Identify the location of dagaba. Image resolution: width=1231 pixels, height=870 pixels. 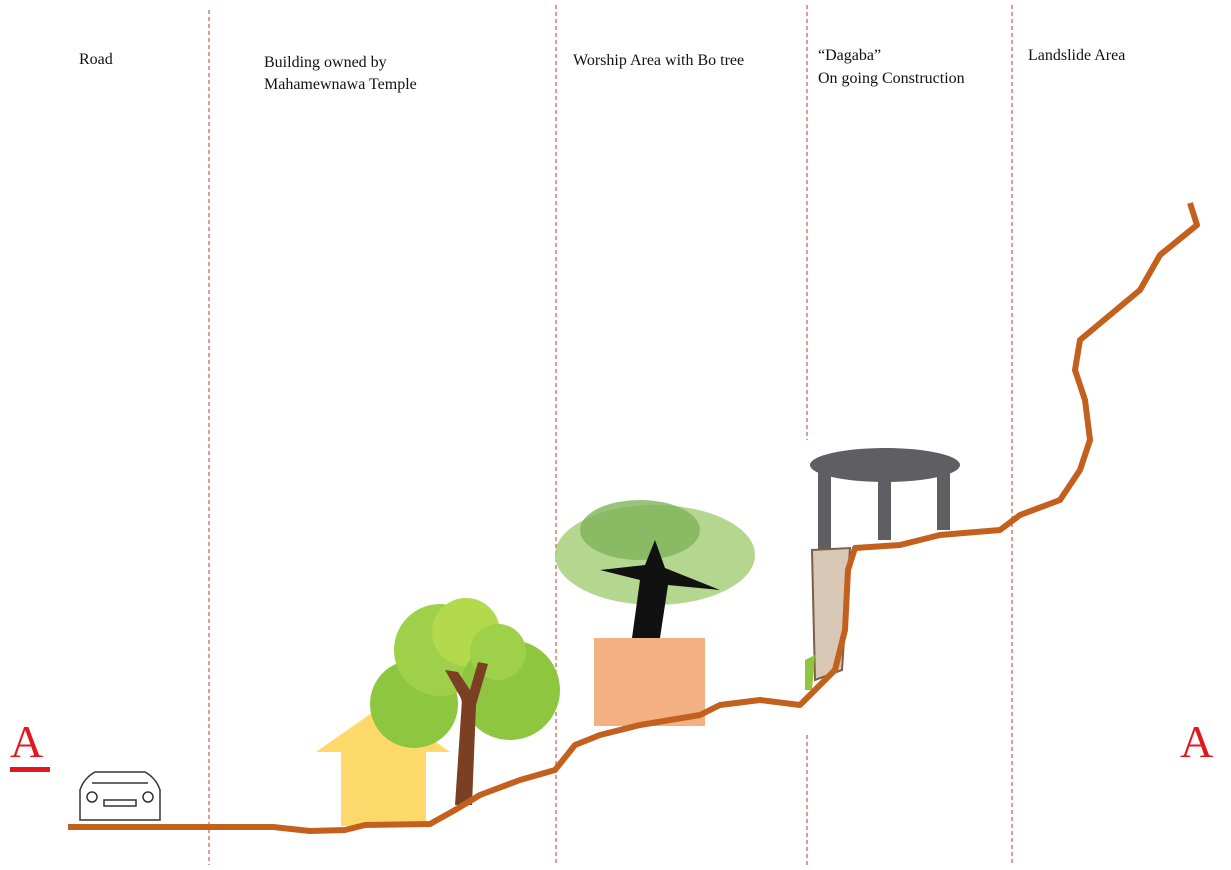
(882, 569).